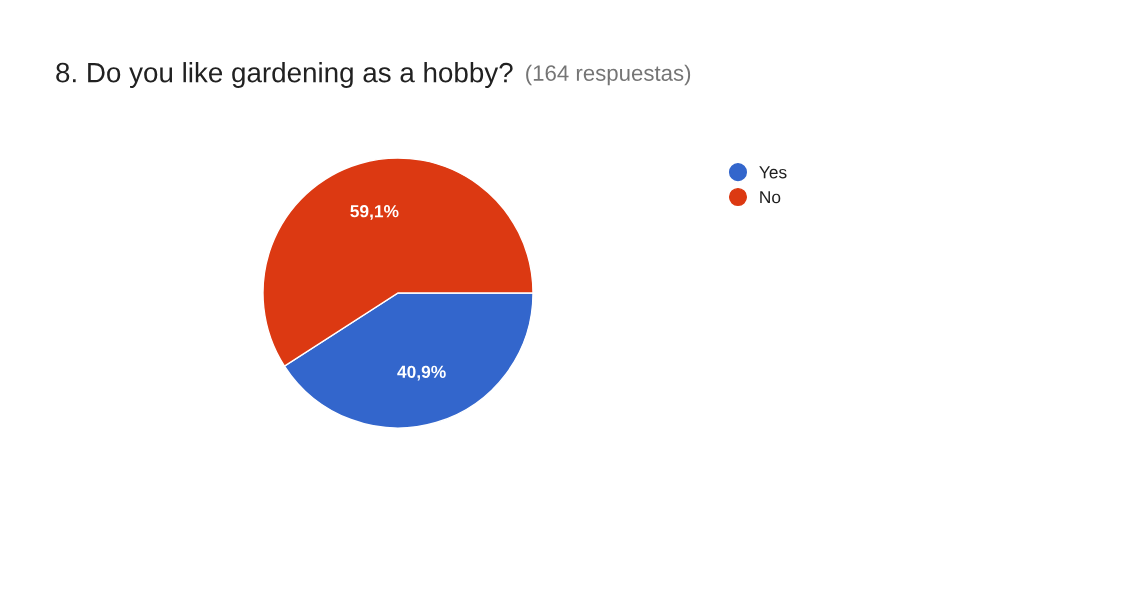 The height and width of the screenshot is (603, 1147). I want to click on data-label: 40,9%, so click(421, 373).